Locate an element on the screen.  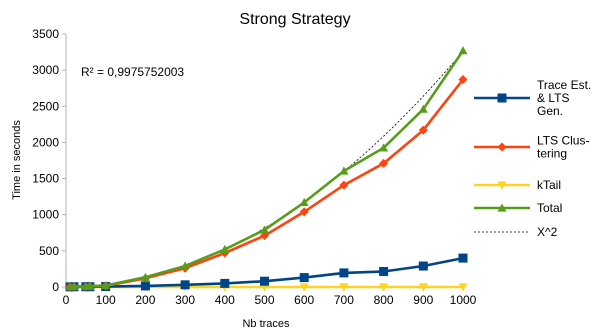
y-tick-label: 1500 is located at coordinates (45, 179).